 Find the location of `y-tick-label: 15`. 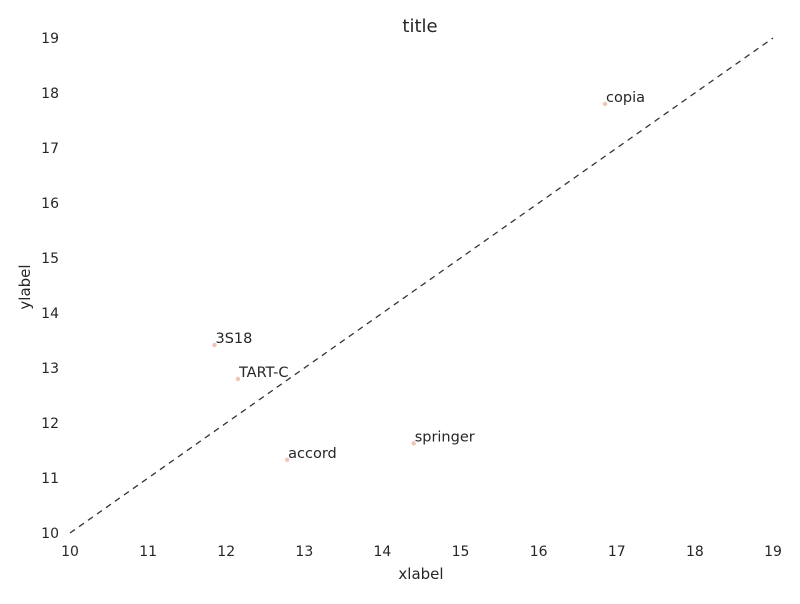

y-tick-label: 15 is located at coordinates (50, 259).